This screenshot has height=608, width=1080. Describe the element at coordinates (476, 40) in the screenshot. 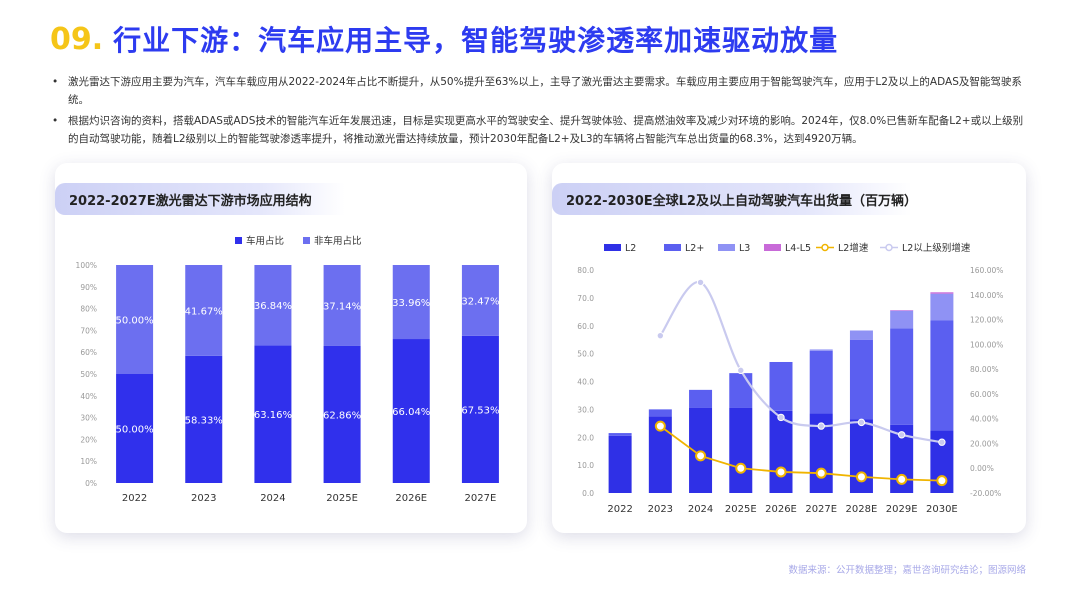

I see `page-title: 行业下游：汽车应用主导，智能驾驶渗透率加速驱动放量` at that location.